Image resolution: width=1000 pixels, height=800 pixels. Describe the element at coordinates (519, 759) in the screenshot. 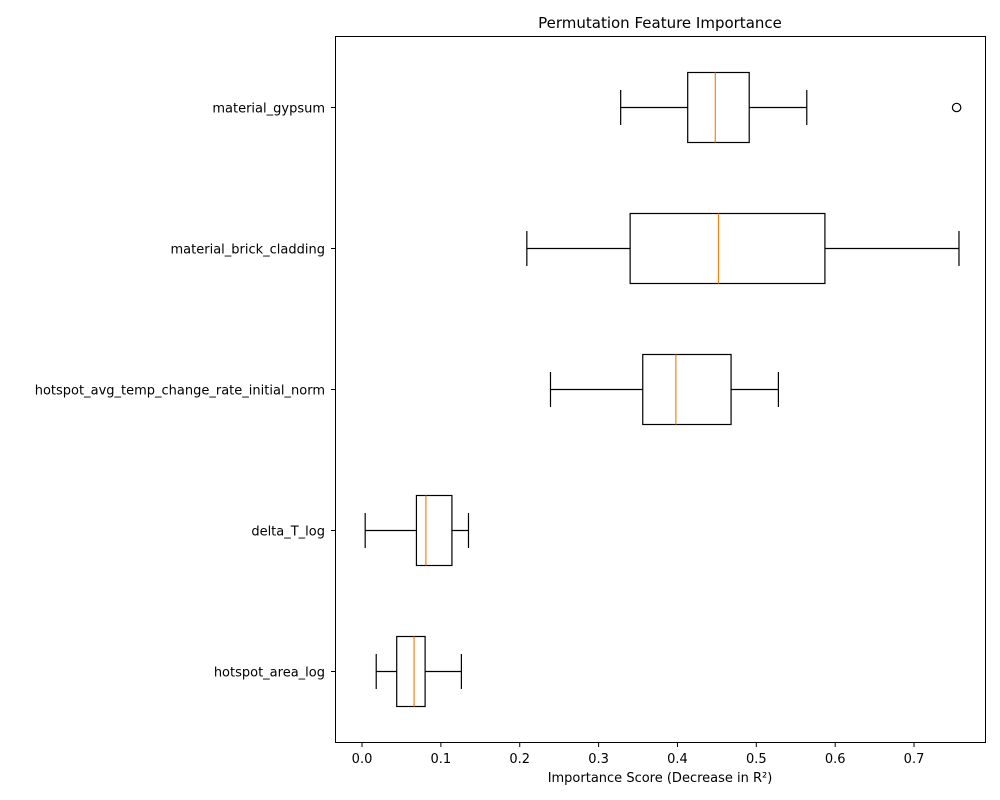

I see `x-tick-label: 0.2` at that location.